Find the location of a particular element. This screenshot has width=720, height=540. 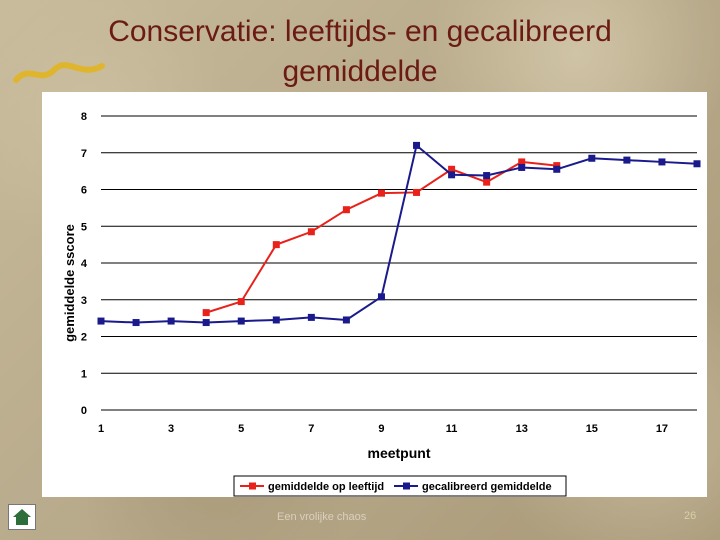

page-number: 26 is located at coordinates (690, 516).